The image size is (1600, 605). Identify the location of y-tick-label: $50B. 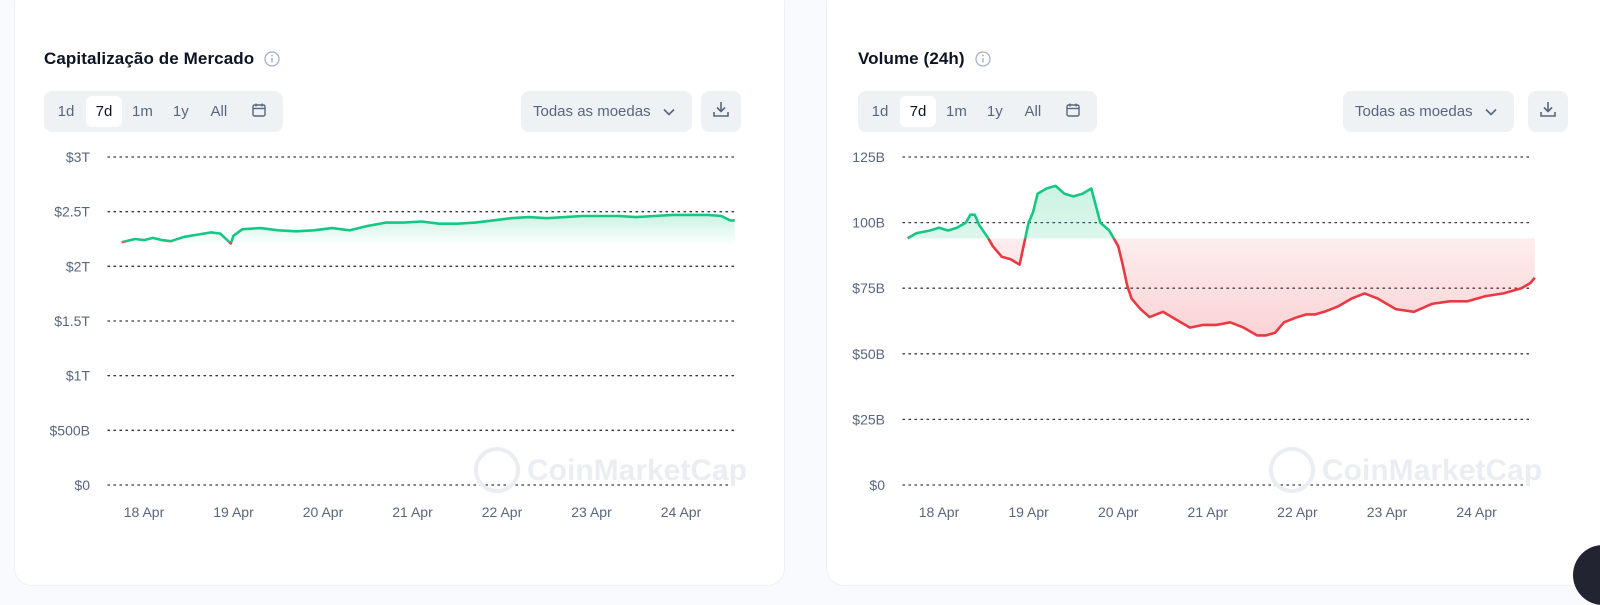
(868, 354).